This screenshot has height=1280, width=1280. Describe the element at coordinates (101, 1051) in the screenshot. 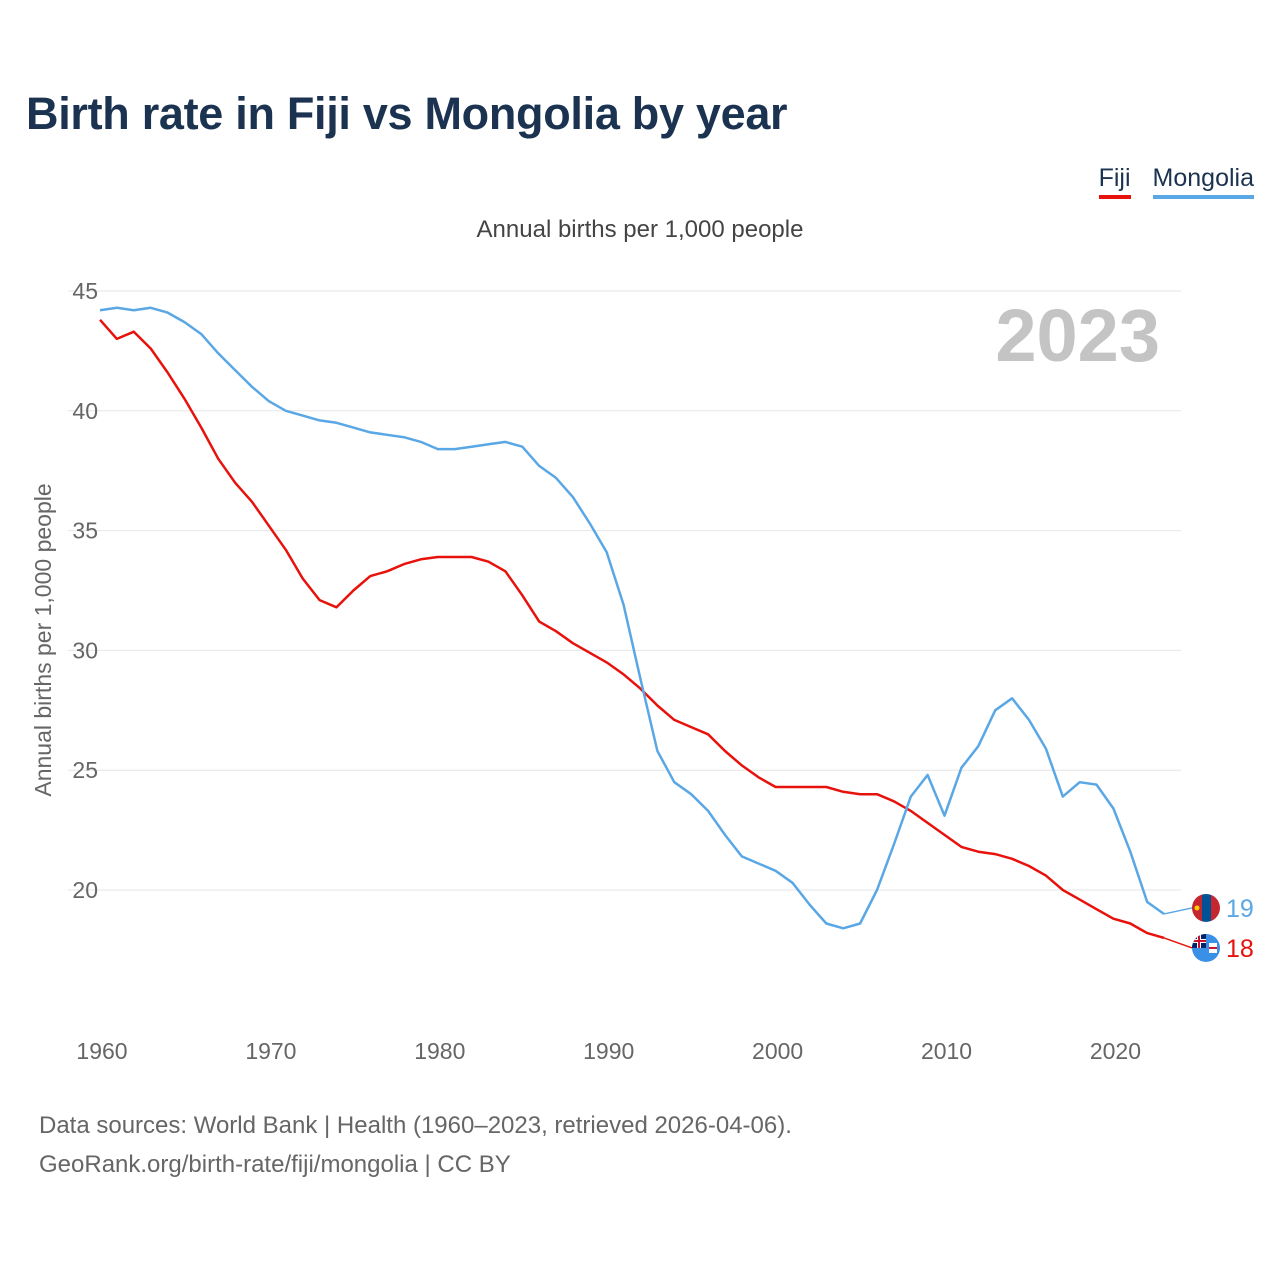

I see `x-tick-label: 1960` at that location.